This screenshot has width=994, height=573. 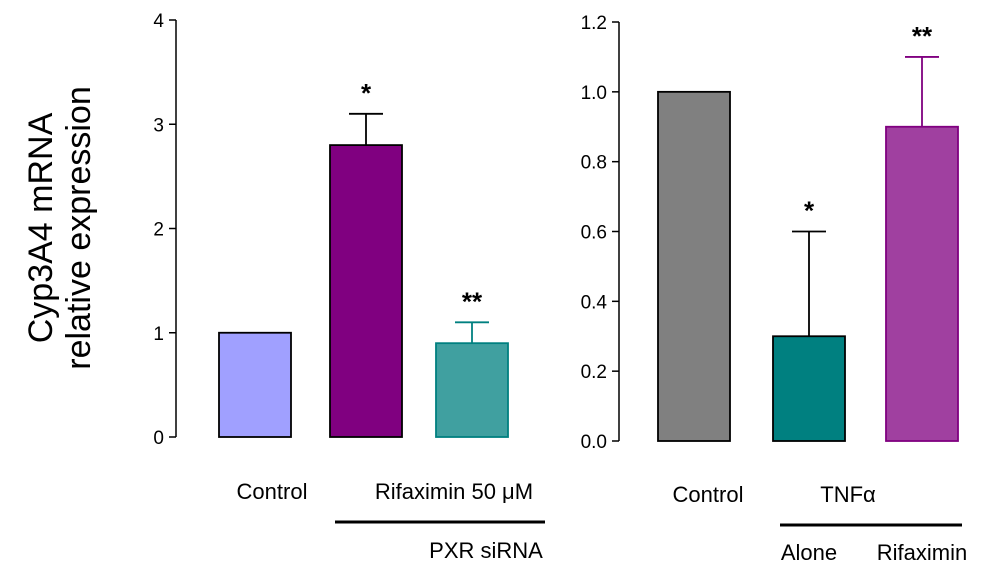 I want to click on right-category-label: Control, so click(x=708, y=494).